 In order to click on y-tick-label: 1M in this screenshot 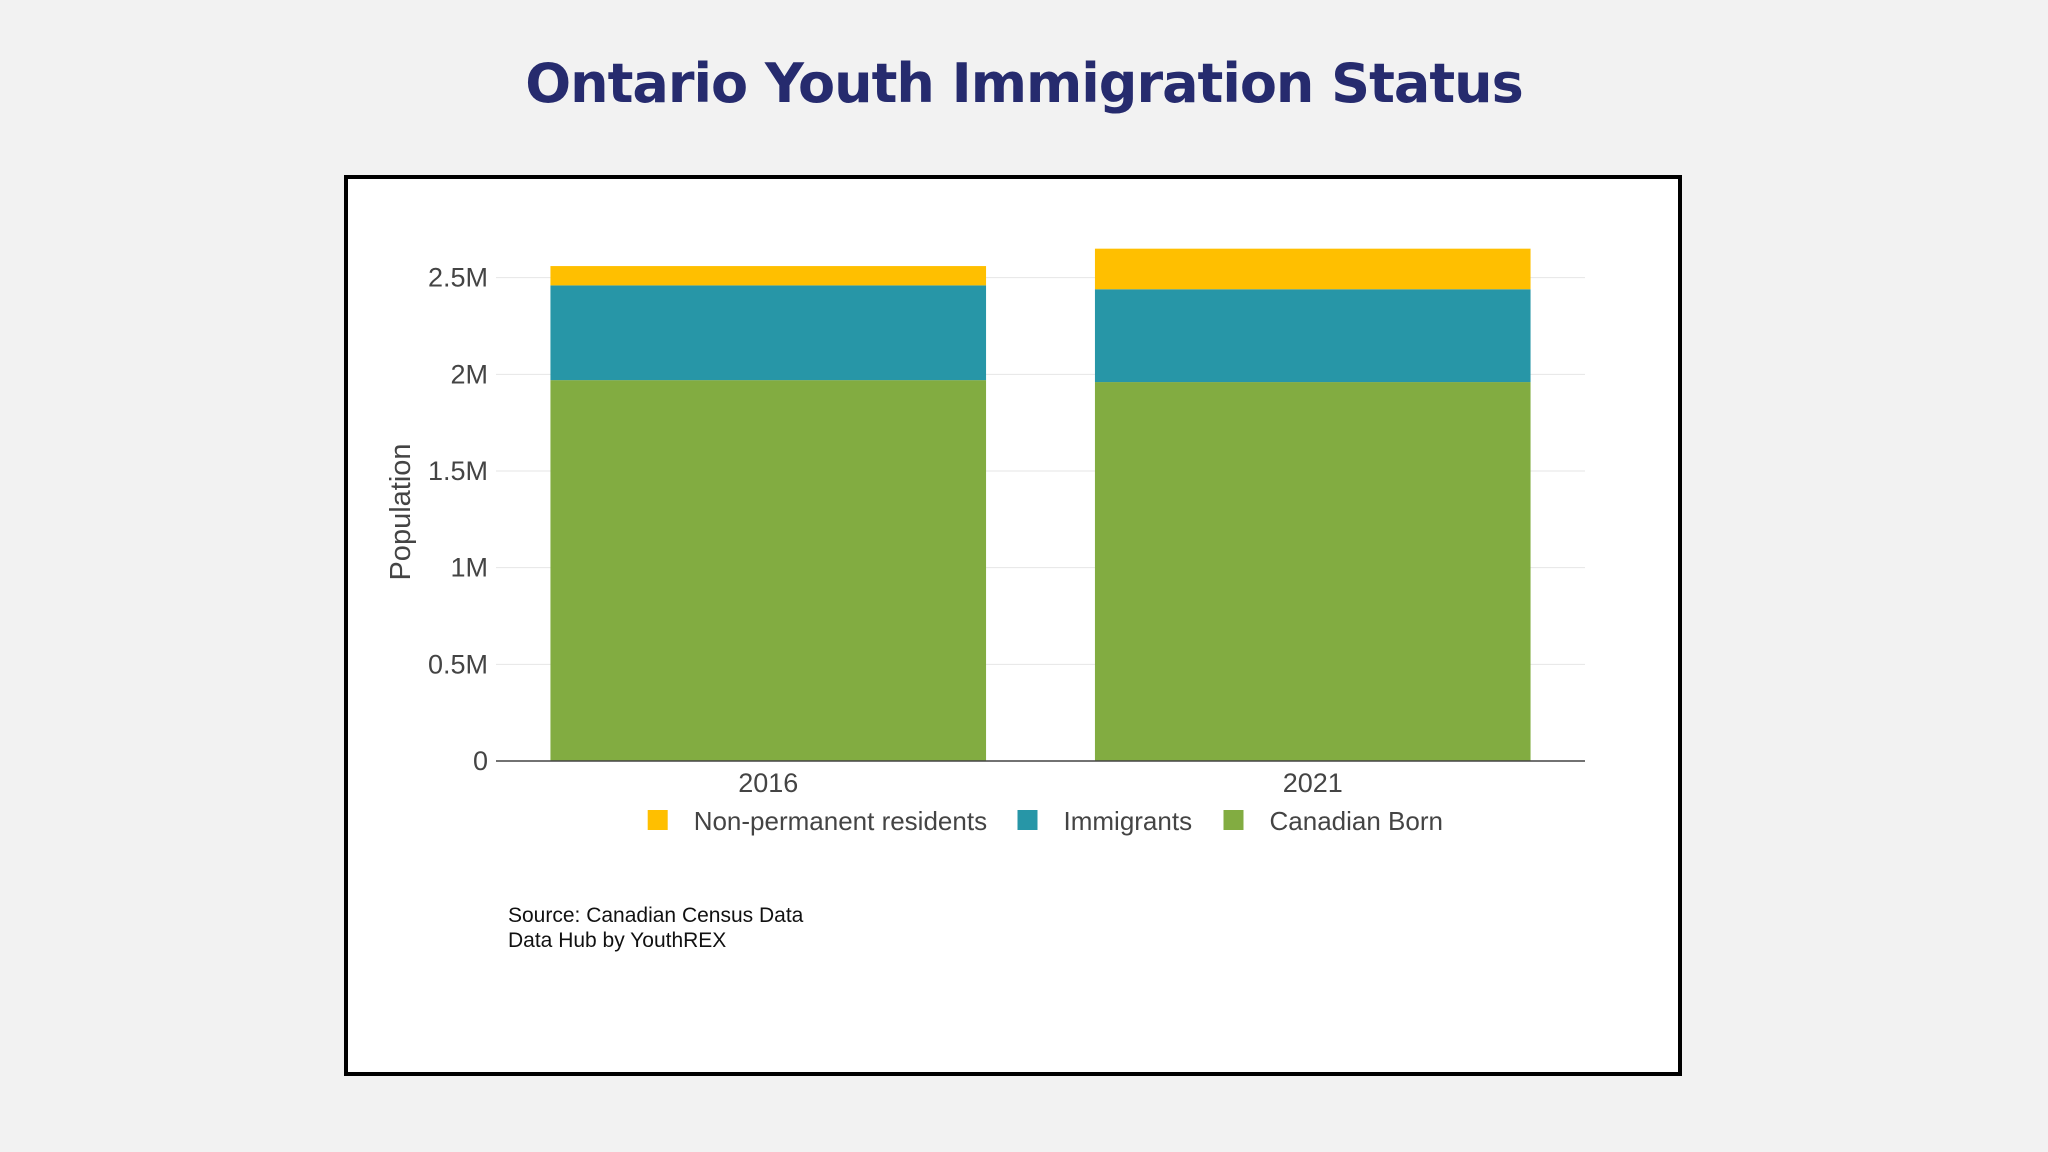, I will do `click(469, 568)`.